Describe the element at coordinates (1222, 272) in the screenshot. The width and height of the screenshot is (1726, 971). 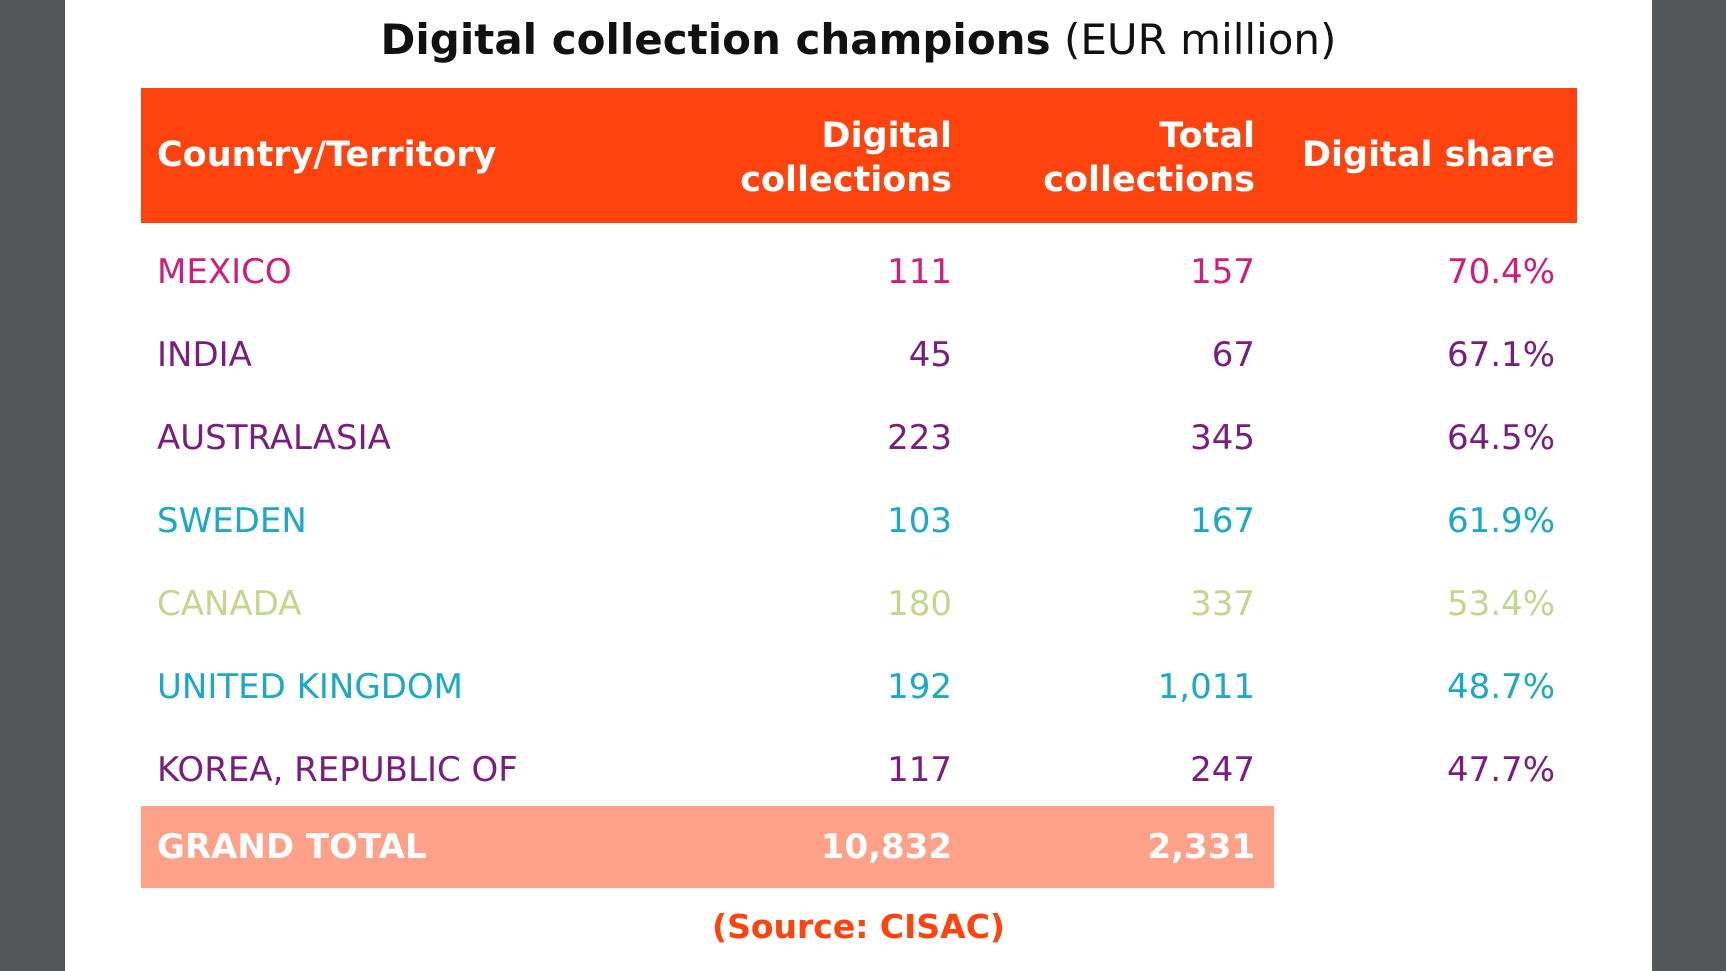
I see `cell-total: 157` at that location.